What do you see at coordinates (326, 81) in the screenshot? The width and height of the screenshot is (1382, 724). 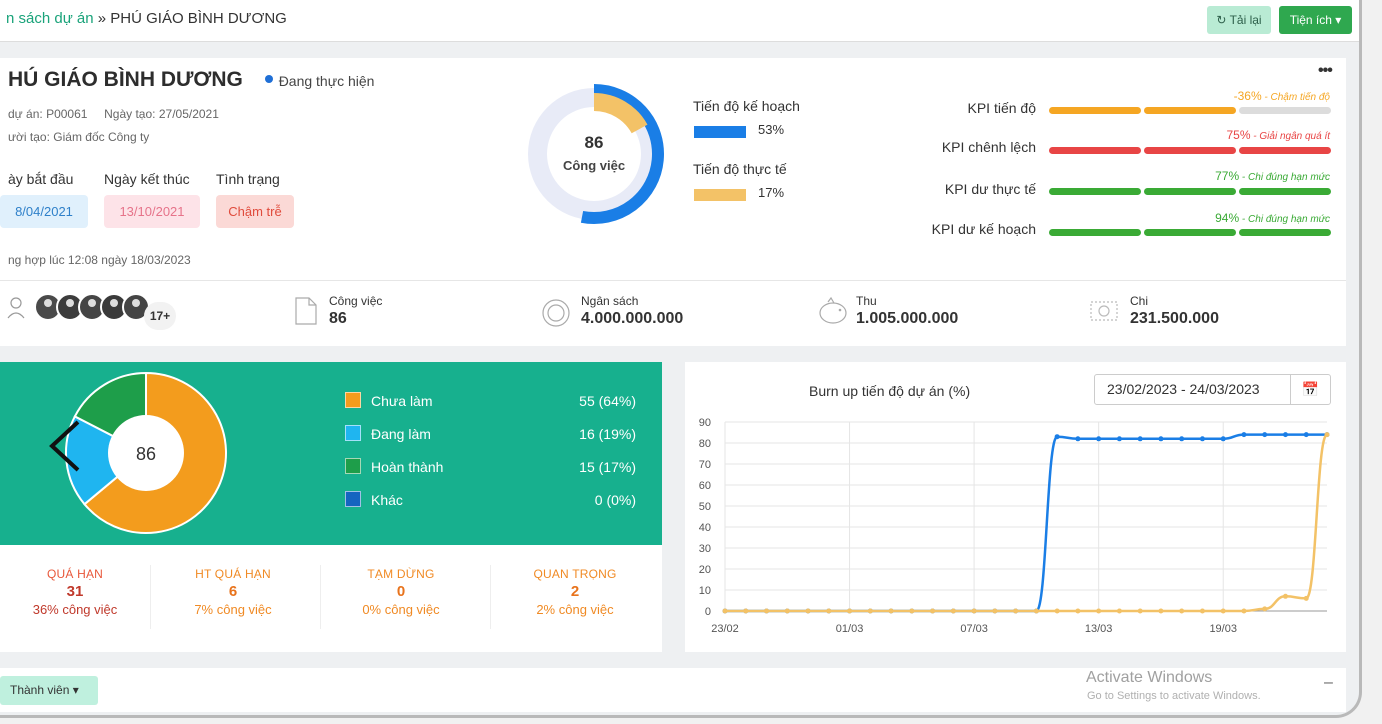 I see `project-status: Đang thực hiện` at bounding box center [326, 81].